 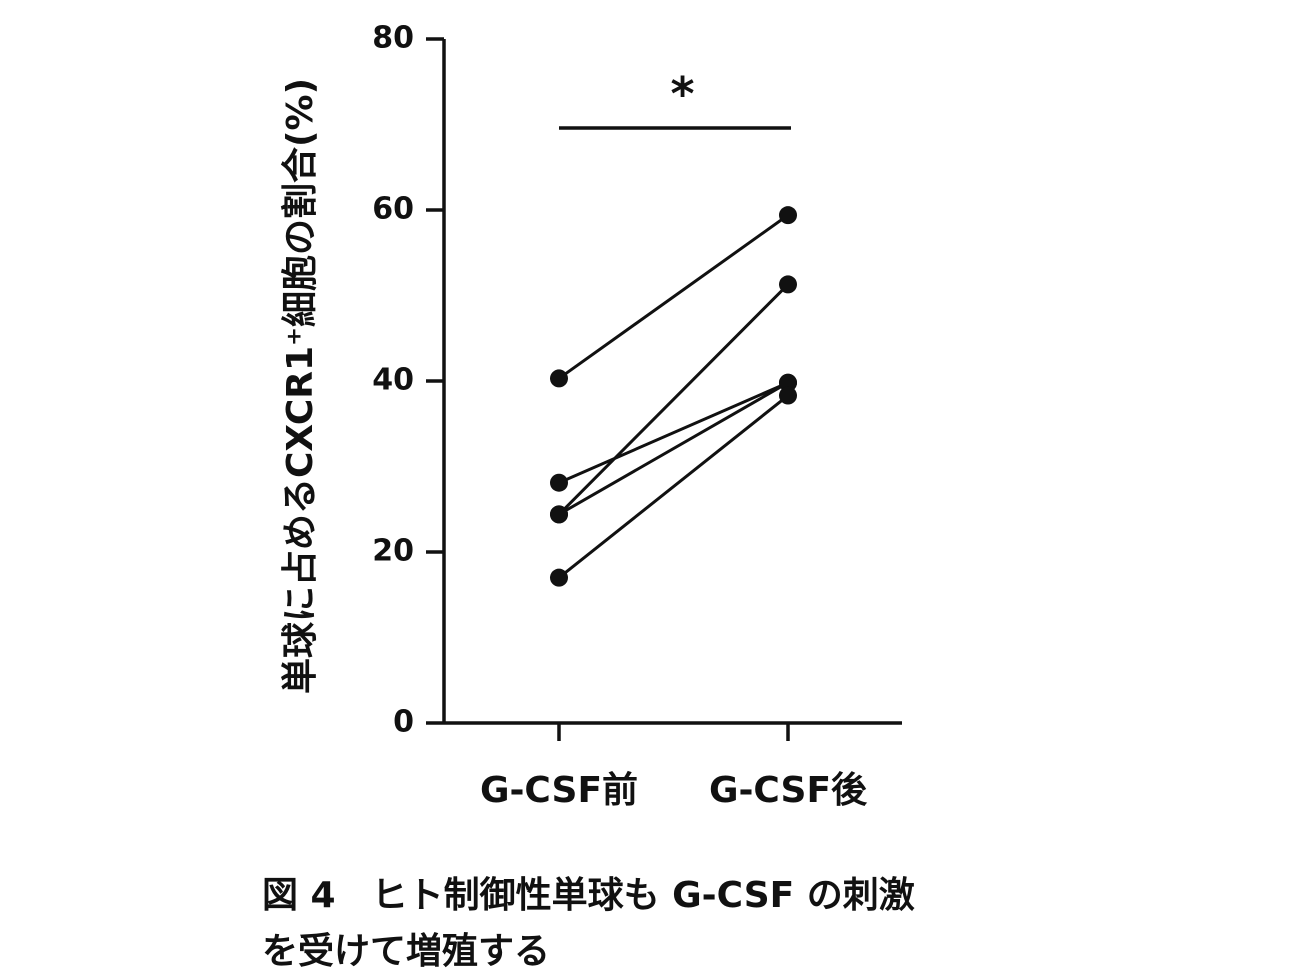 I want to click on y-tick-label: 40, so click(x=393, y=380).